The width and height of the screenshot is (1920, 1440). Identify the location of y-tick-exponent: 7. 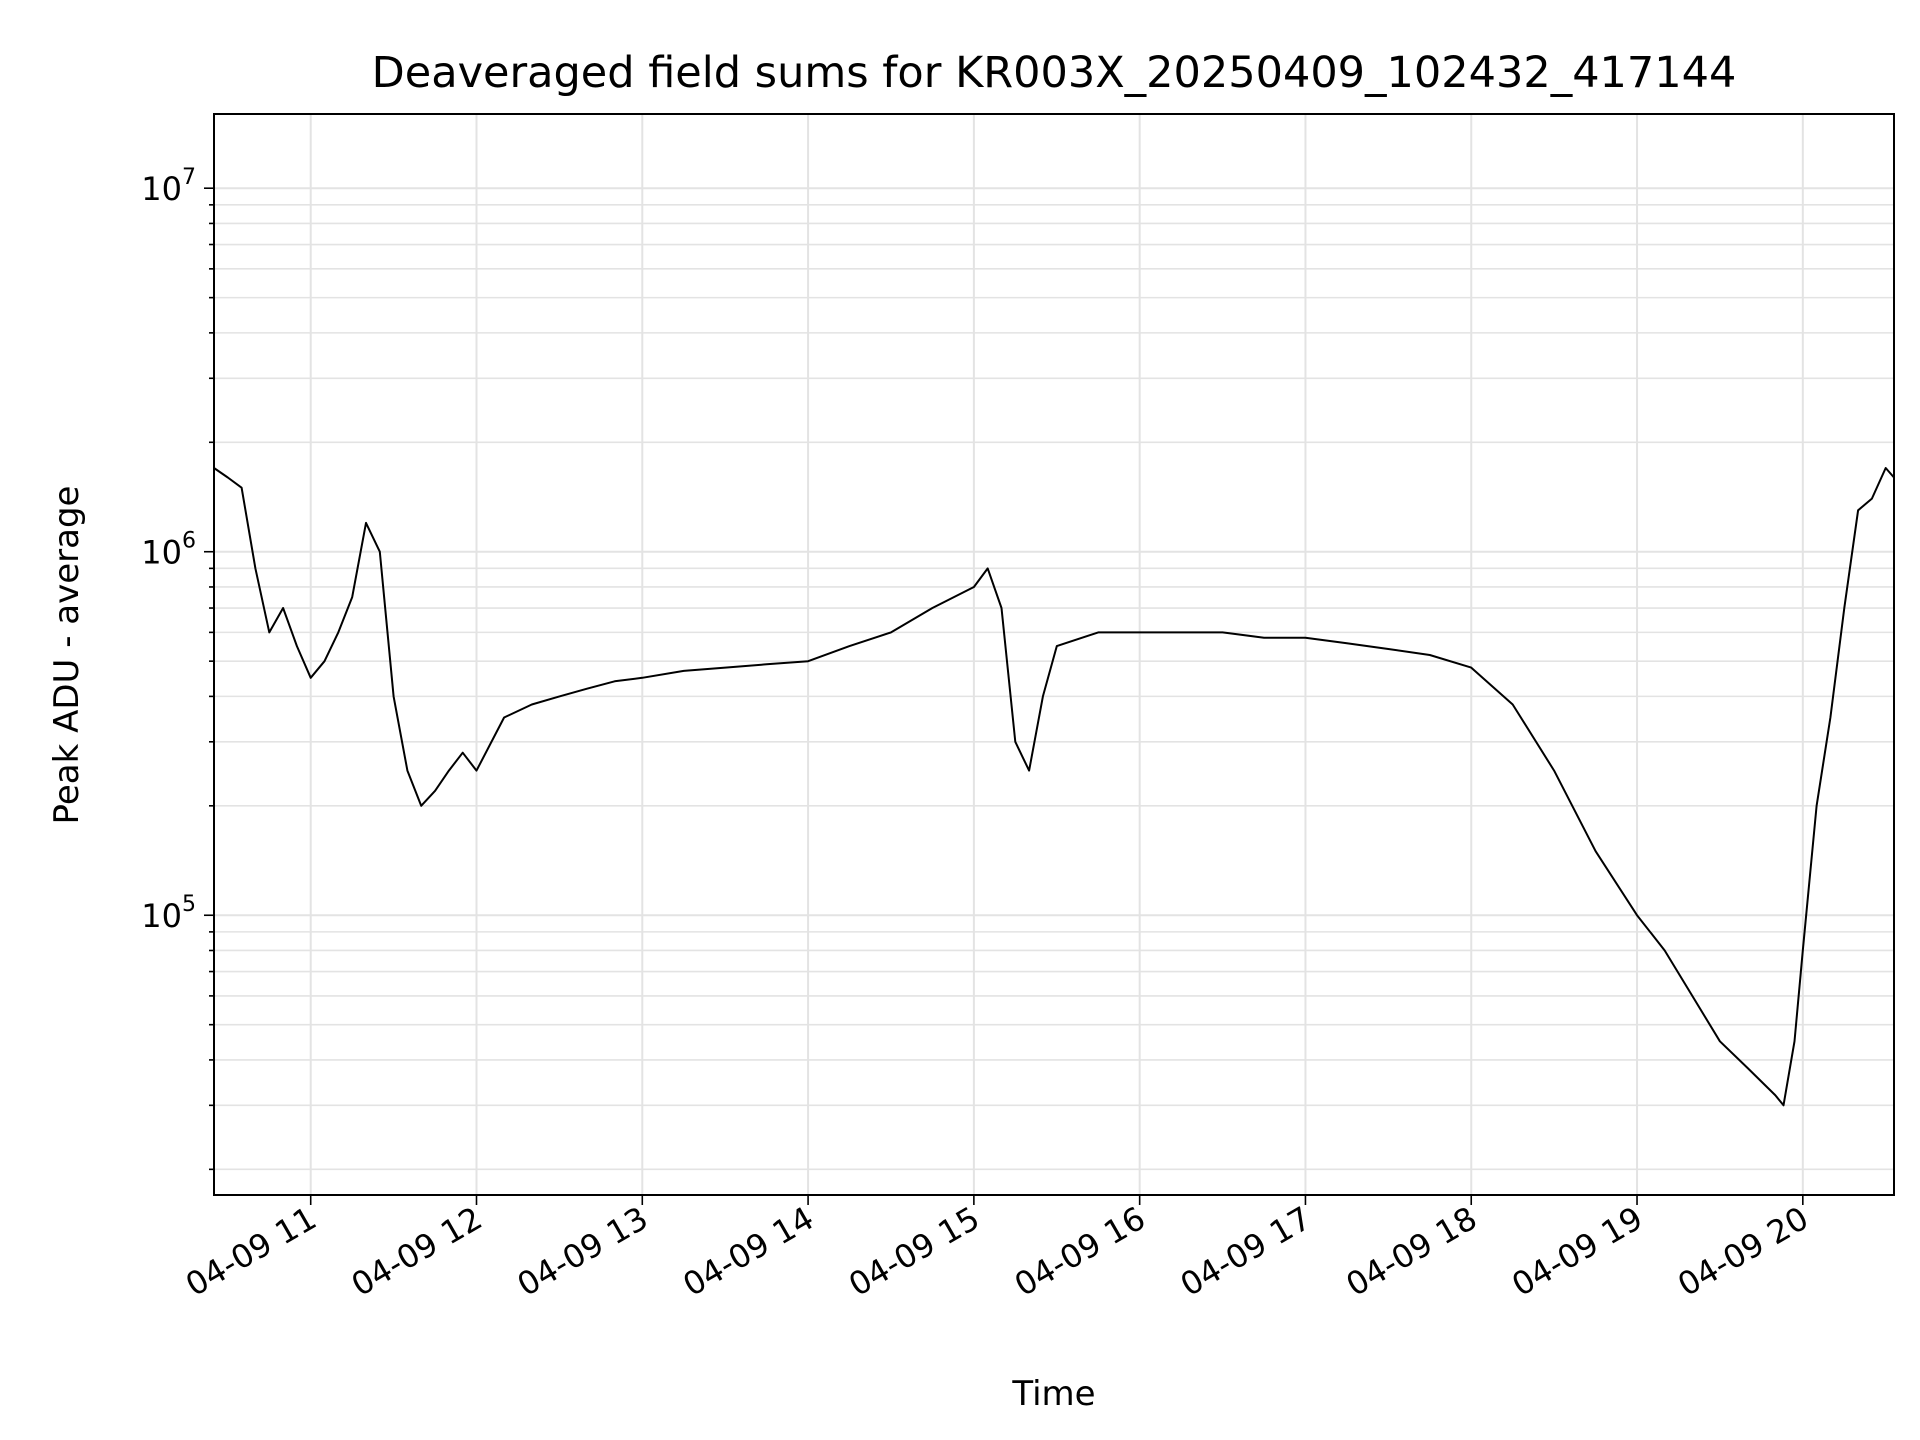
(189, 177).